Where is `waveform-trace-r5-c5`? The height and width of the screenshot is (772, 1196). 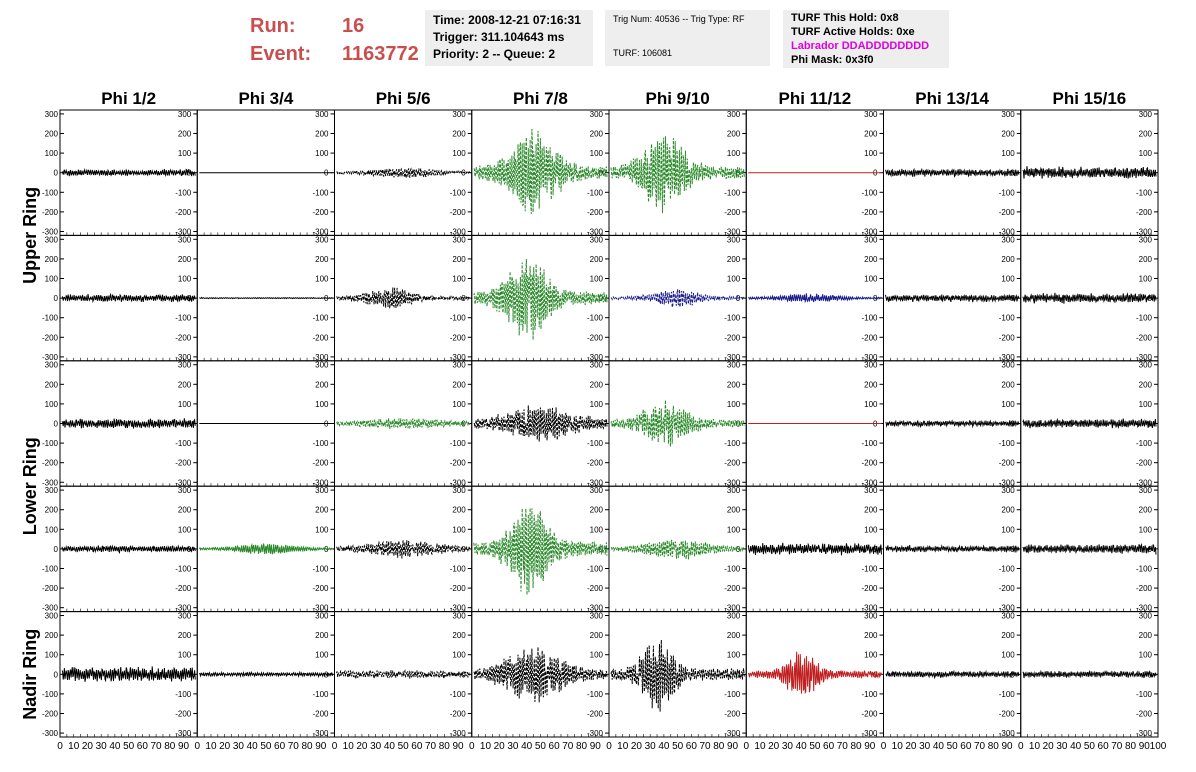
waveform-trace-r5-c5 is located at coordinates (677, 675).